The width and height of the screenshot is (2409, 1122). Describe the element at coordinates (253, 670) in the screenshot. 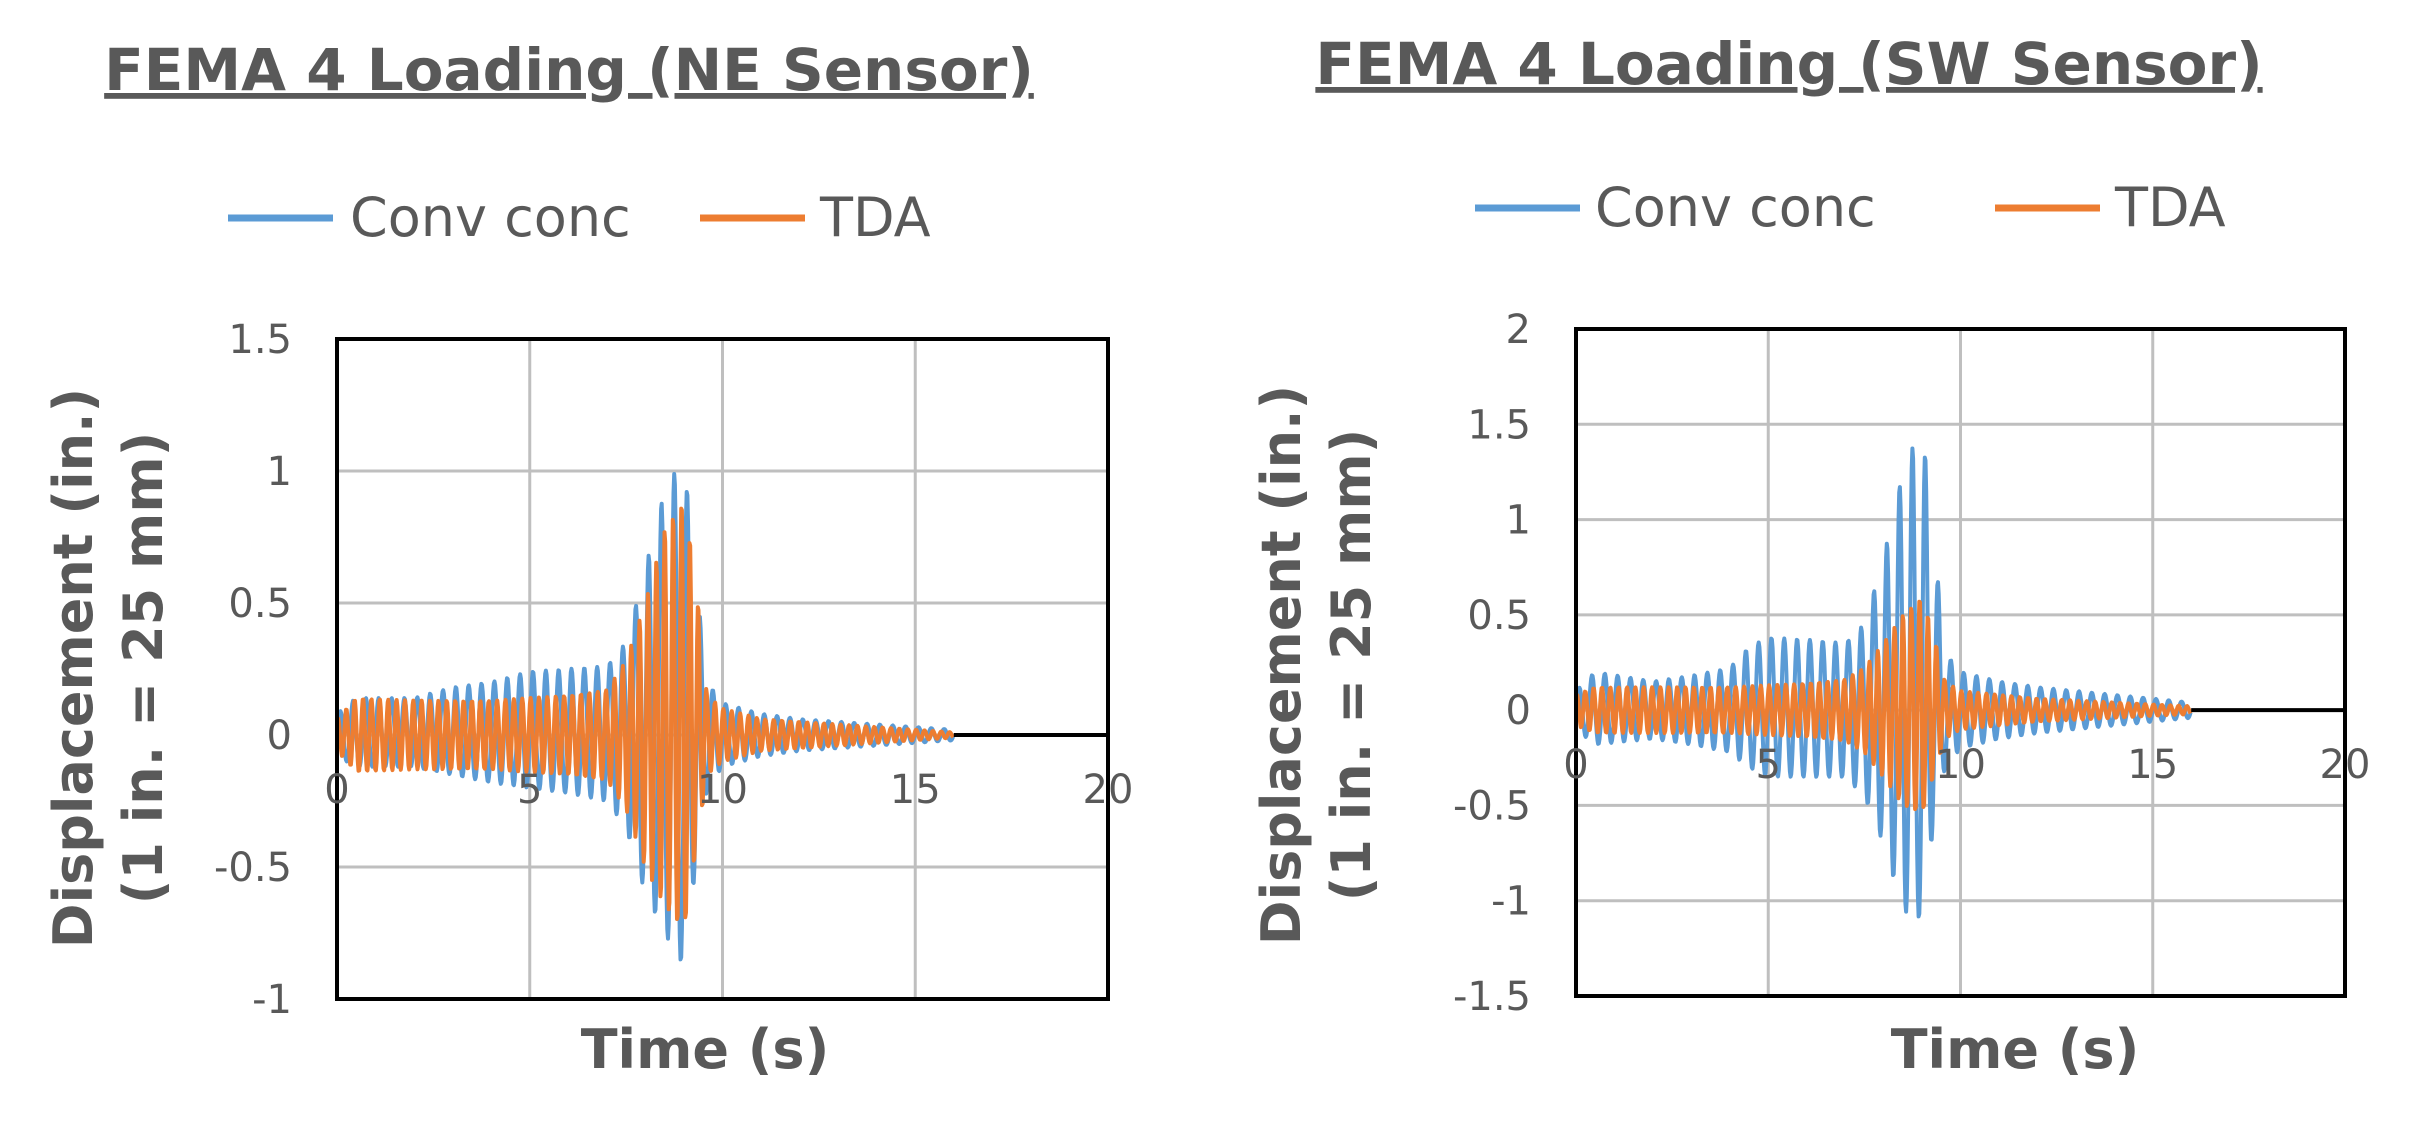

I see `y-axis-ticks: -1 -0.5 0 0.5 1 1.5` at that location.